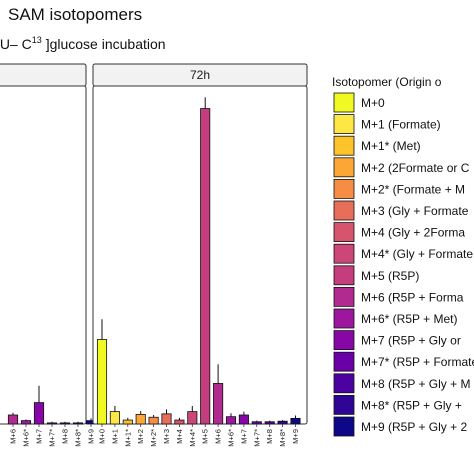 Image resolution: width=474 pixels, height=474 pixels. What do you see at coordinates (140, 436) in the screenshot?
I see `x-tick-label: M+2` at bounding box center [140, 436].